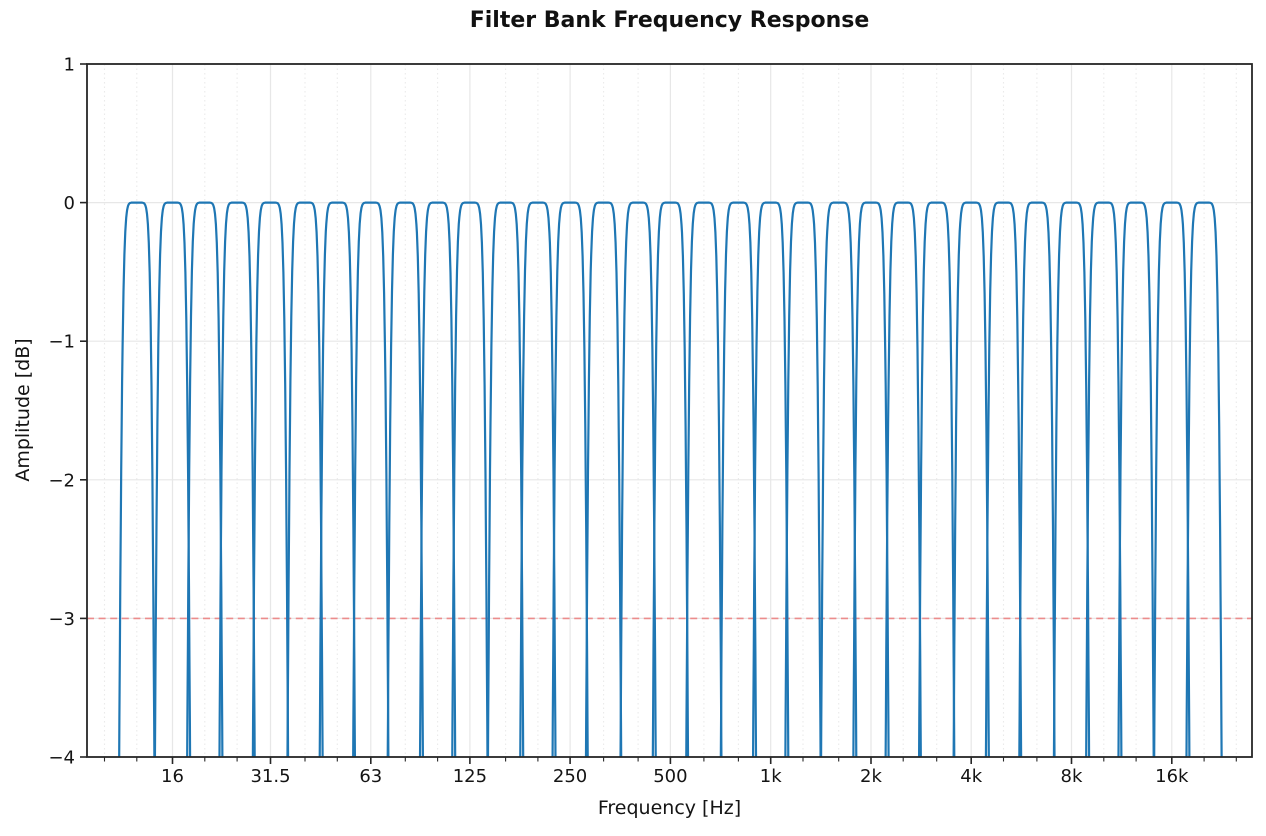 Image resolution: width=1266 pixels, height=836 pixels. Describe the element at coordinates (1072, 776) in the screenshot. I see `x-tick-label: 8k` at that location.